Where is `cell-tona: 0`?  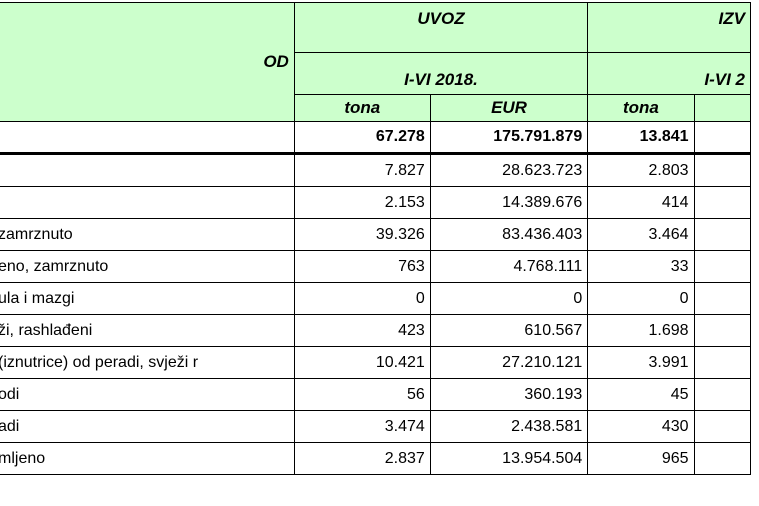 cell-tona: 0 is located at coordinates (362, 298).